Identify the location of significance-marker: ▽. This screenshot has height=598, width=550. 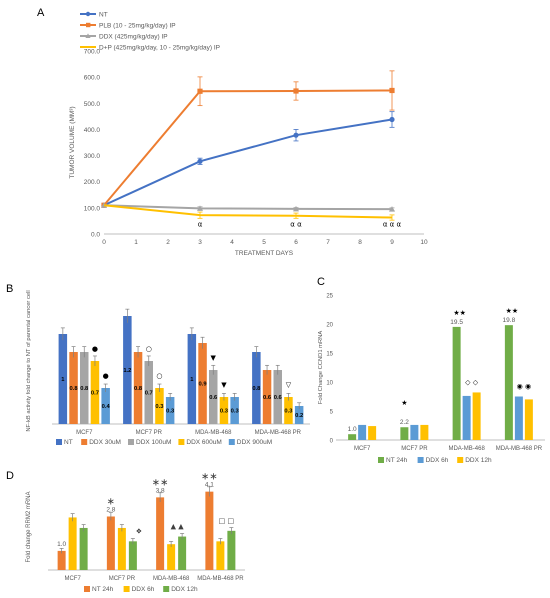
(289, 385).